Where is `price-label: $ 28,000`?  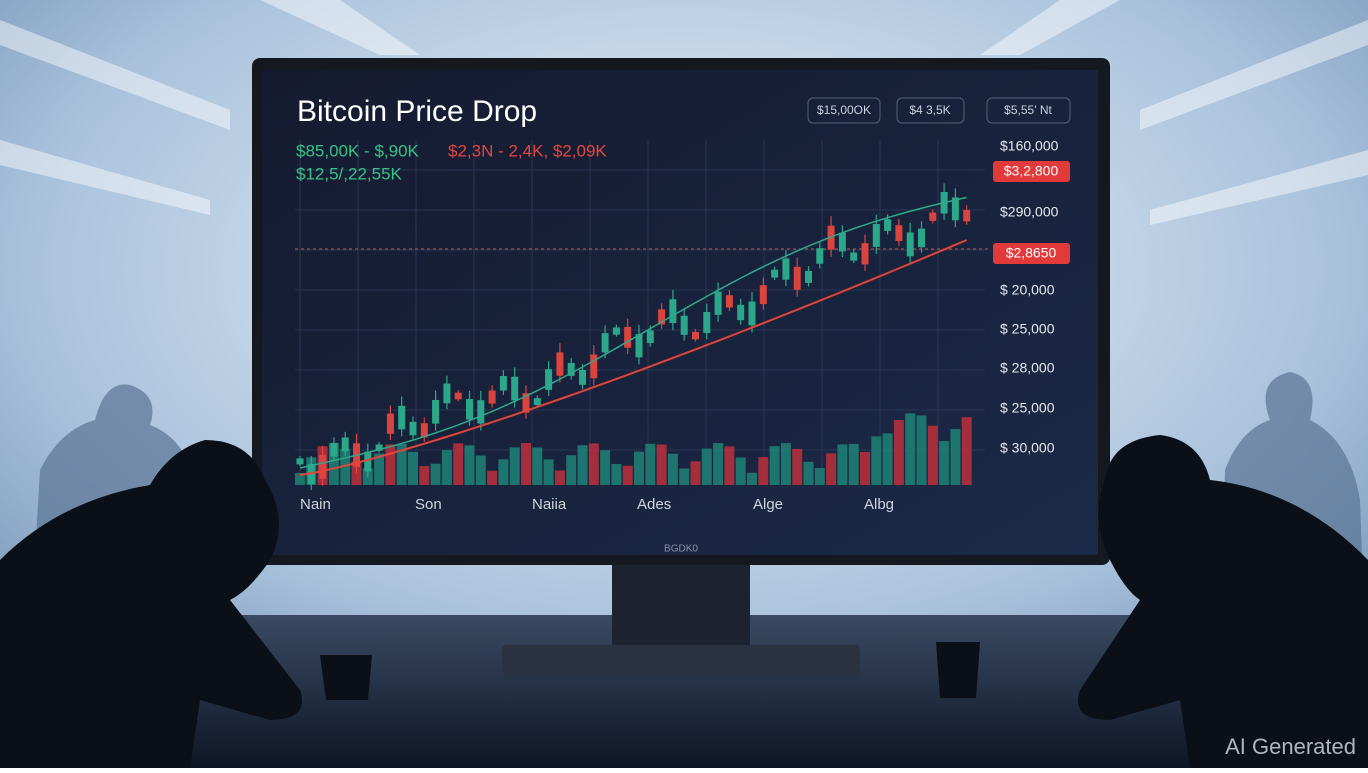
price-label: $ 28,000 is located at coordinates (1027, 368).